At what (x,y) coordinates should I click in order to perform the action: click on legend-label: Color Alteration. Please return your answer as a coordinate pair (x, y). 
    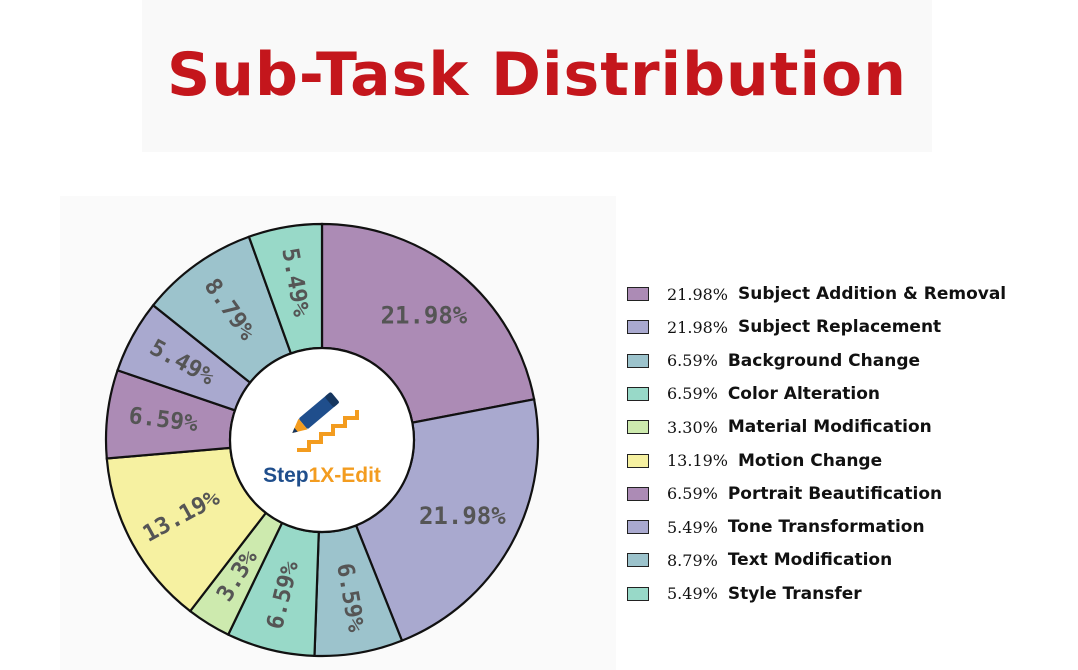
    Looking at the image, I should click on (804, 393).